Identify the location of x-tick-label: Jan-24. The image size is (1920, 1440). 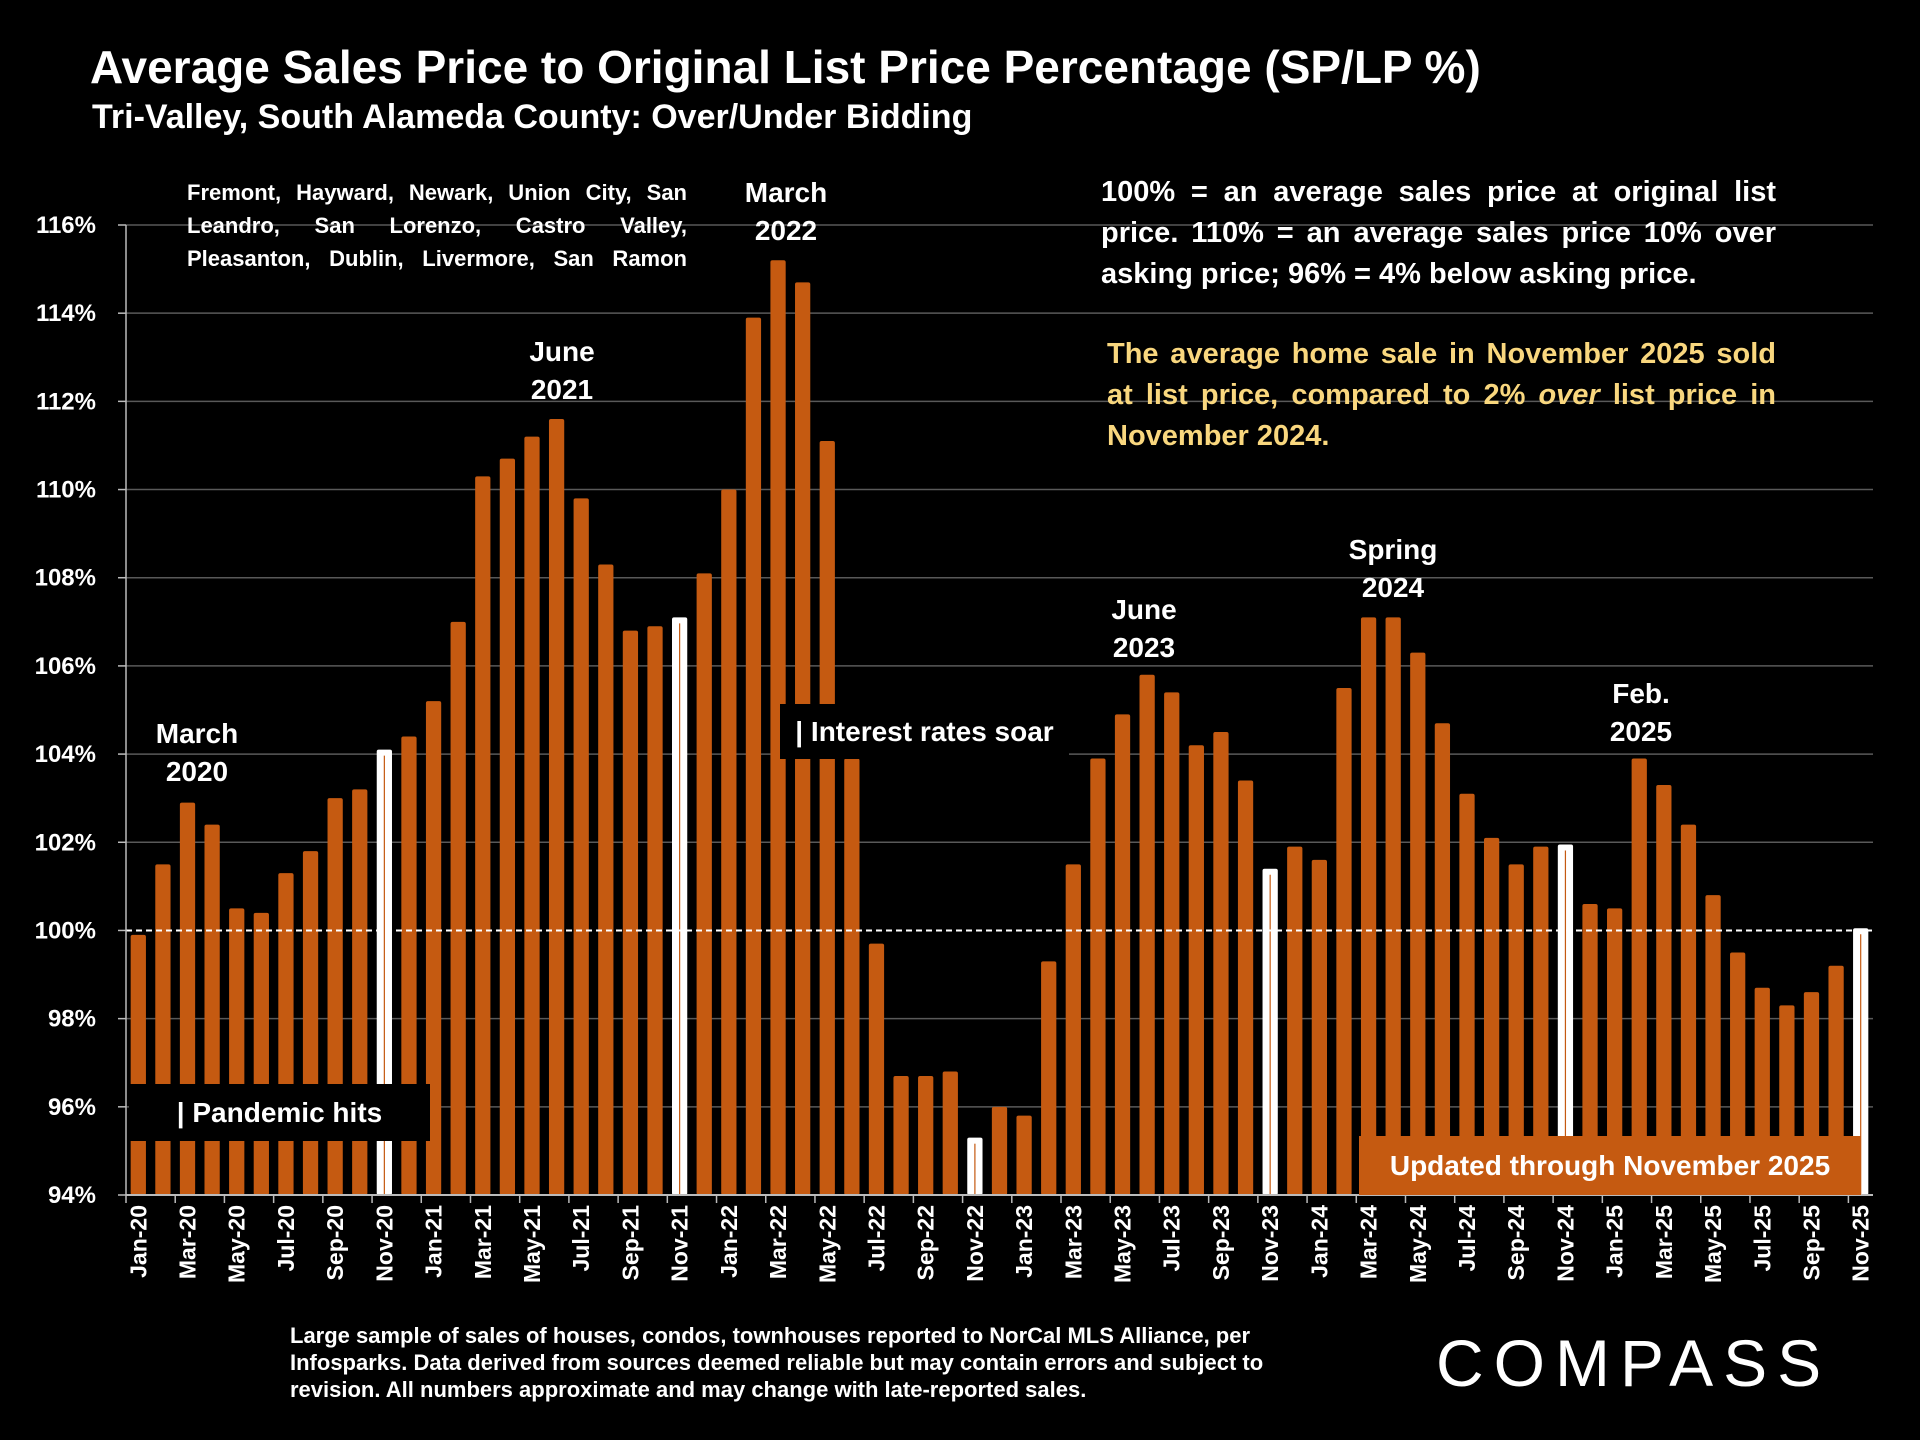
(1319, 1241).